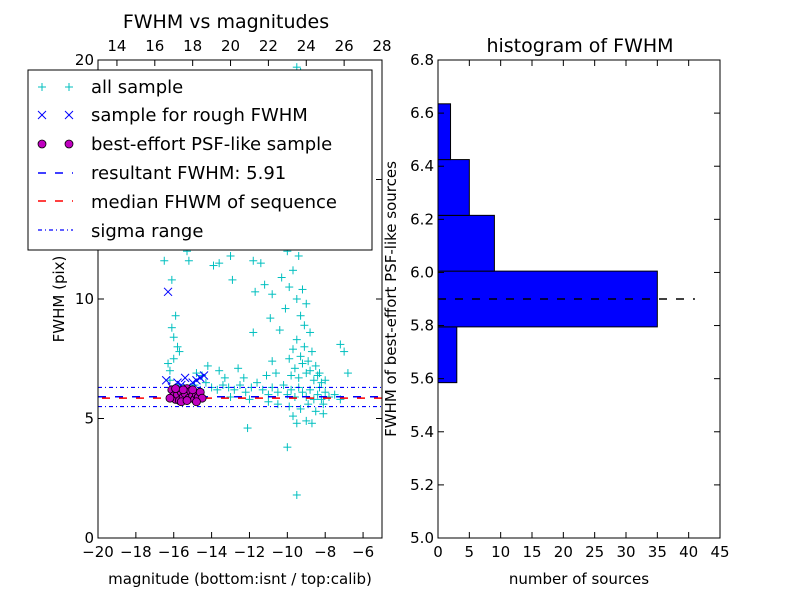 The height and width of the screenshot is (600, 800). I want to click on histogram-x-tick-label: 40, so click(688, 552).